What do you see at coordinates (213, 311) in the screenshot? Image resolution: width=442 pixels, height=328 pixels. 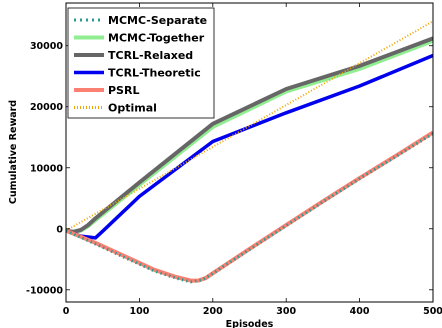 I see `x-tick-label-2: 200` at bounding box center [213, 311].